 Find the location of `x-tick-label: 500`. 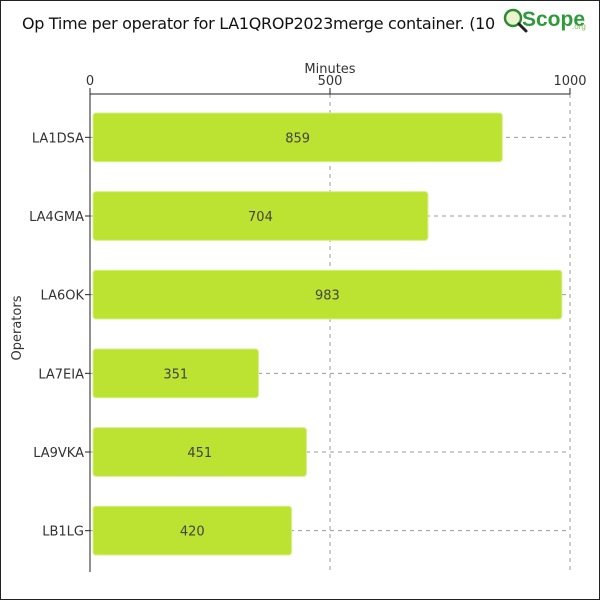

x-tick-label: 500 is located at coordinates (330, 81).